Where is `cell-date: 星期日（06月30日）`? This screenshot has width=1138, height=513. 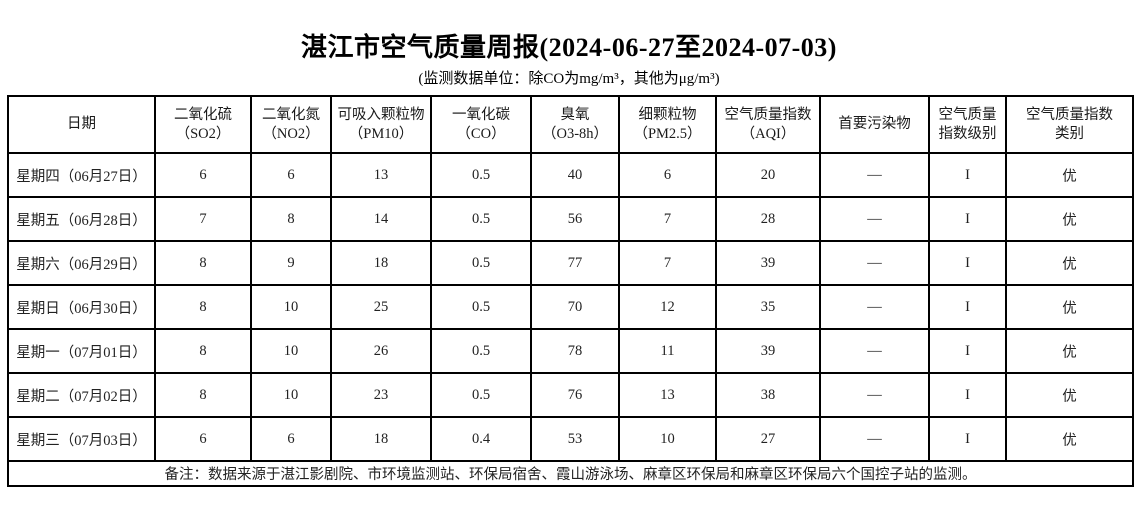
cell-date: 星期日（06月30日） is located at coordinates (81, 307).